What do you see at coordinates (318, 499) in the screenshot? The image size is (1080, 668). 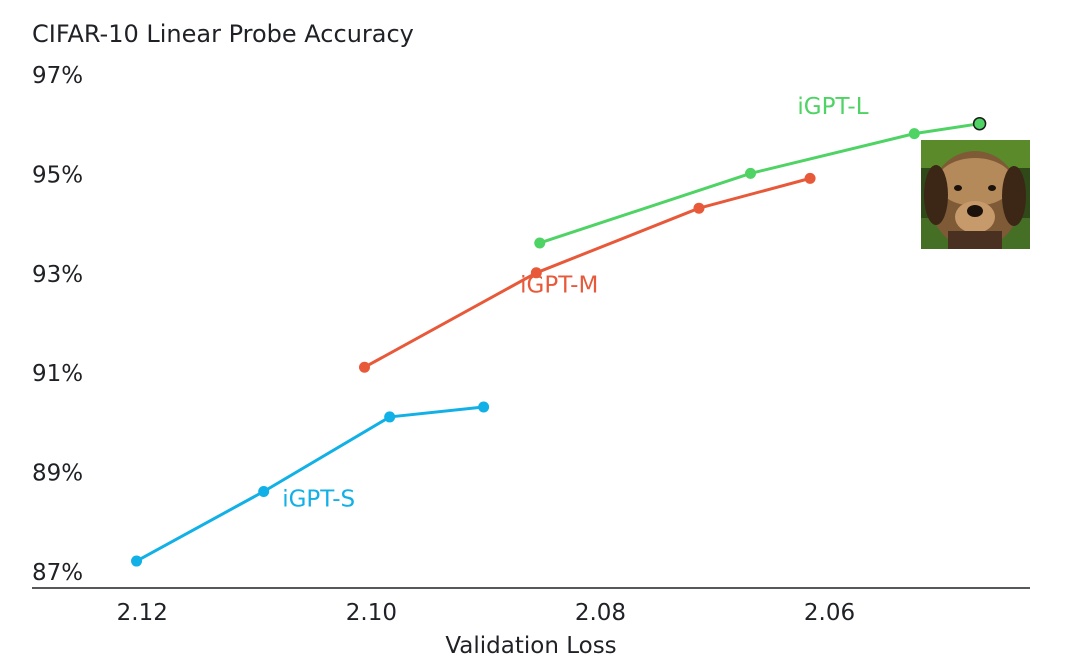 I see `series-label: iGPT-S` at bounding box center [318, 499].